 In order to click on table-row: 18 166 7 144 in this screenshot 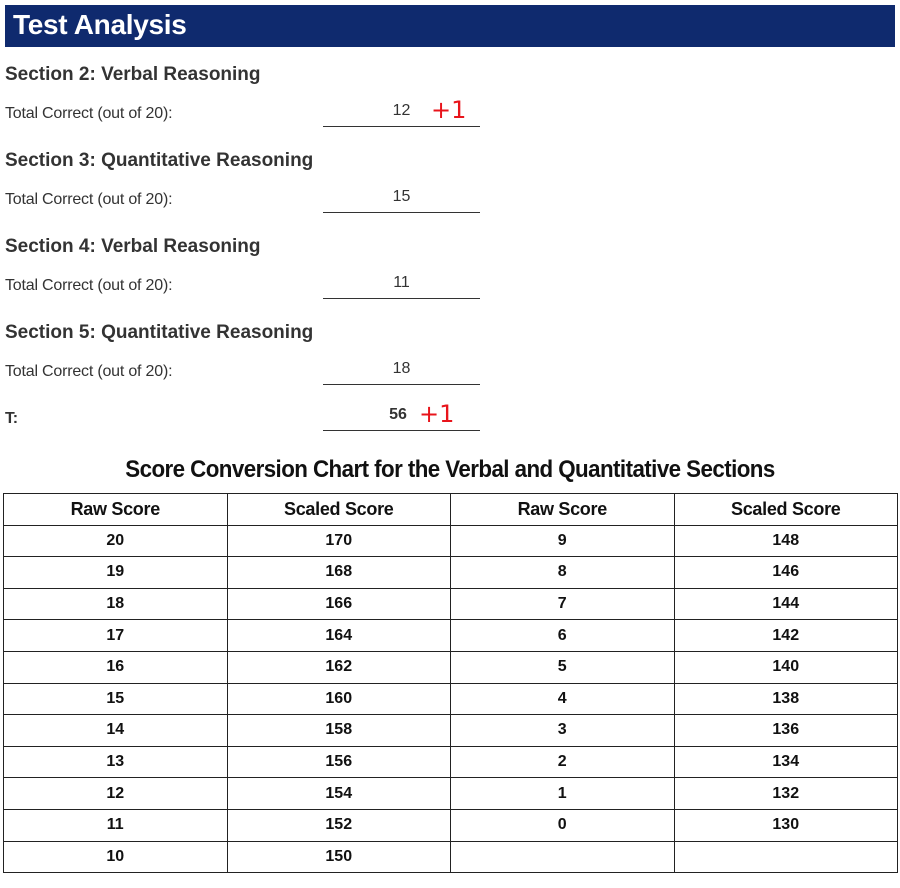, I will do `click(450, 604)`.